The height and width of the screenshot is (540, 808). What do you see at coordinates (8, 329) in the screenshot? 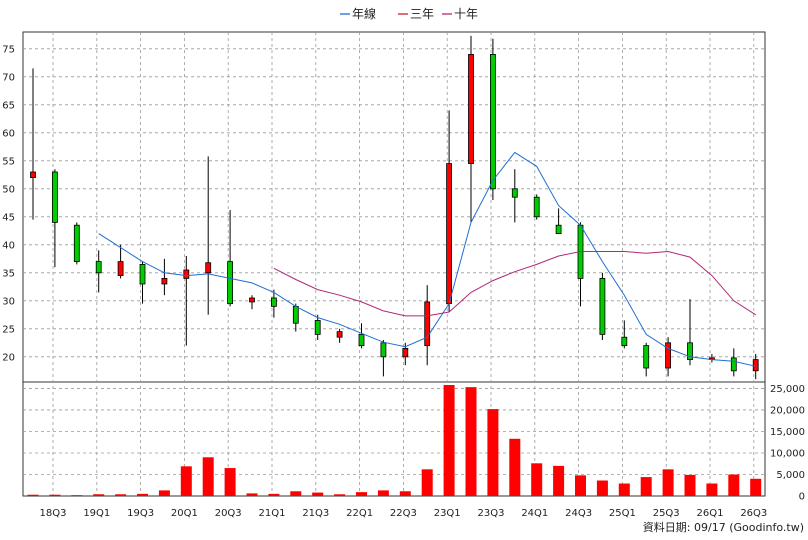
I see `price-tick-label: 25` at bounding box center [8, 329].